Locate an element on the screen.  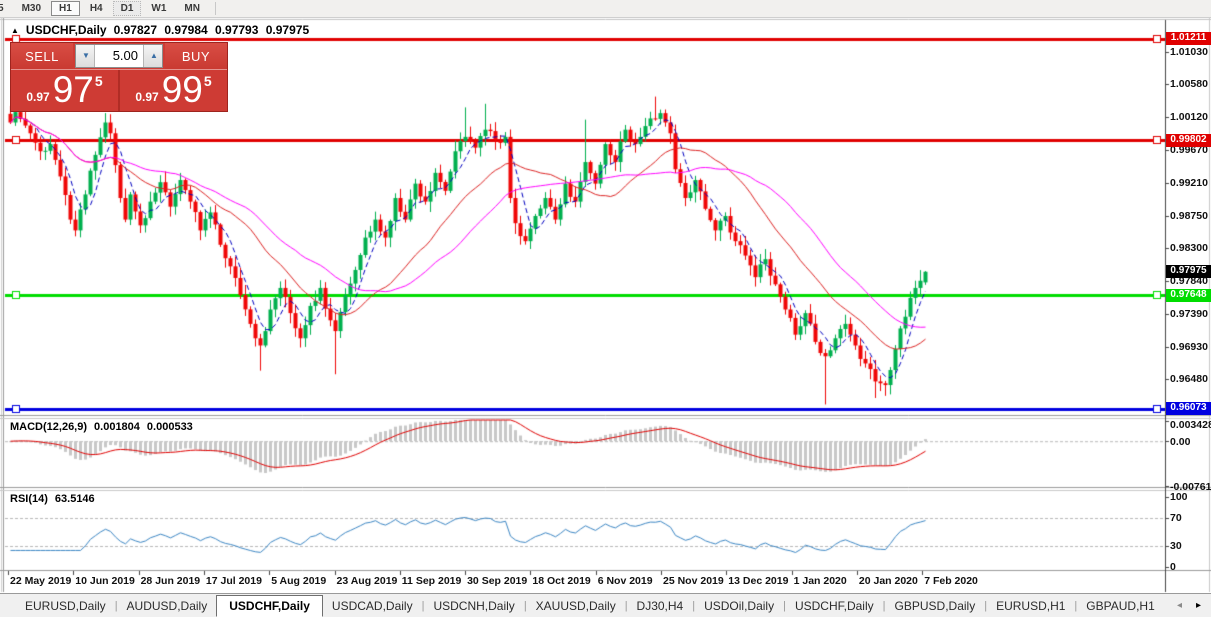
chart-tab-eurusd-daily: EURUSD,Daily is located at coordinates (65, 605).